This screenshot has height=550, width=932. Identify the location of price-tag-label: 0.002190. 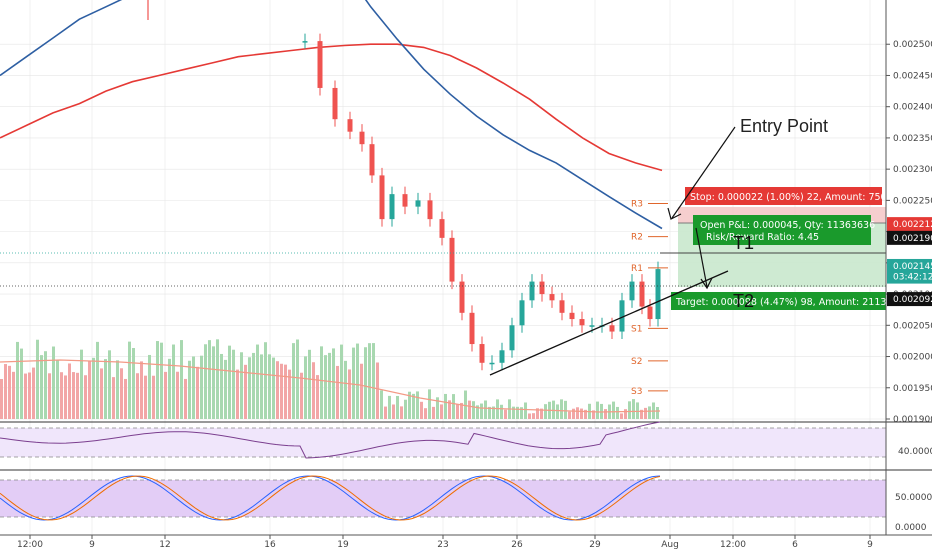
(912, 239).